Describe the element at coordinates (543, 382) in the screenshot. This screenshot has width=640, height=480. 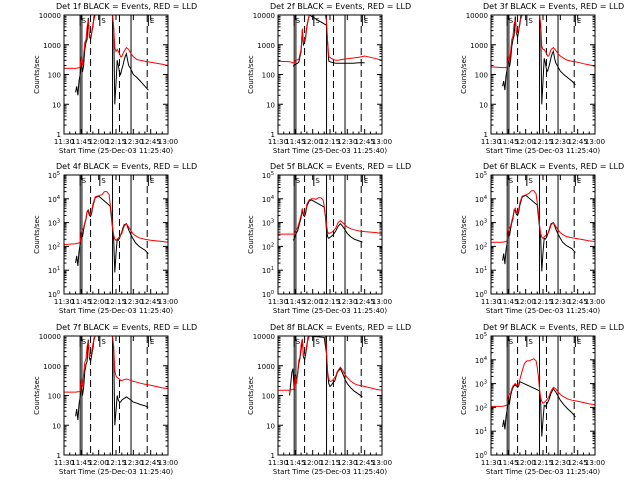
I see `lld-series-line` at that location.